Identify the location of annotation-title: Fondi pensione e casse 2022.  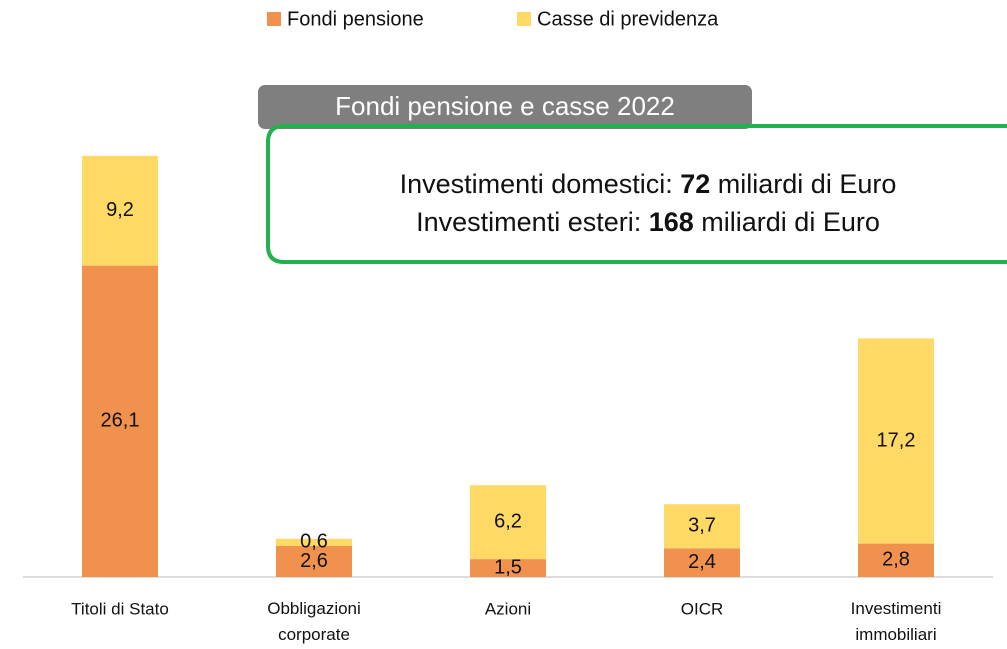
(505, 106).